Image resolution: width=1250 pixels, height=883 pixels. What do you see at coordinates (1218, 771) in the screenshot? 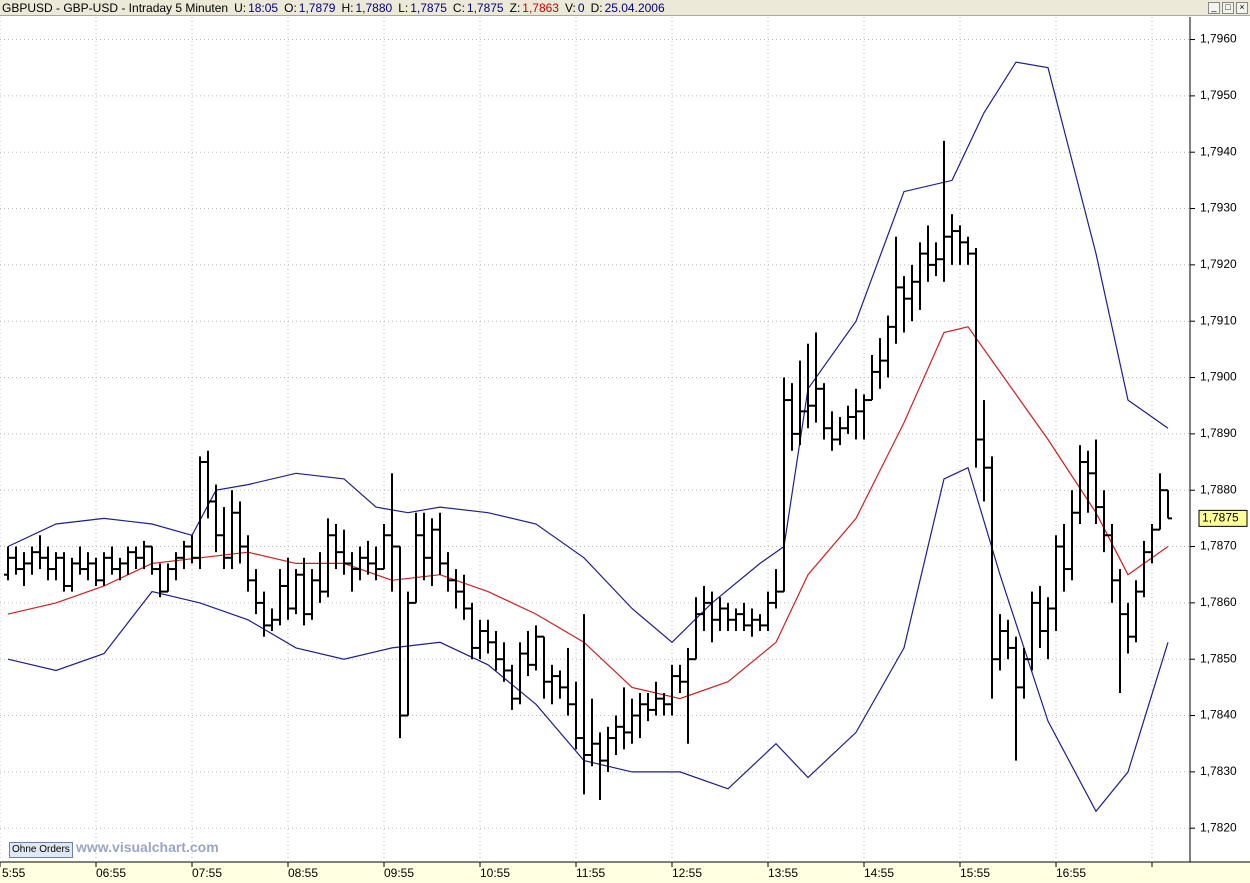
I see `y-tick-label: 1,7830` at bounding box center [1218, 771].